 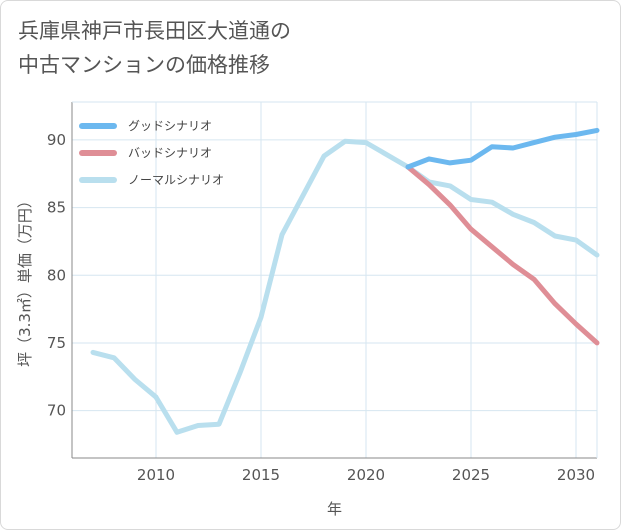 What do you see at coordinates (366, 475) in the screenshot?
I see `x-tick-label: 2020` at bounding box center [366, 475].